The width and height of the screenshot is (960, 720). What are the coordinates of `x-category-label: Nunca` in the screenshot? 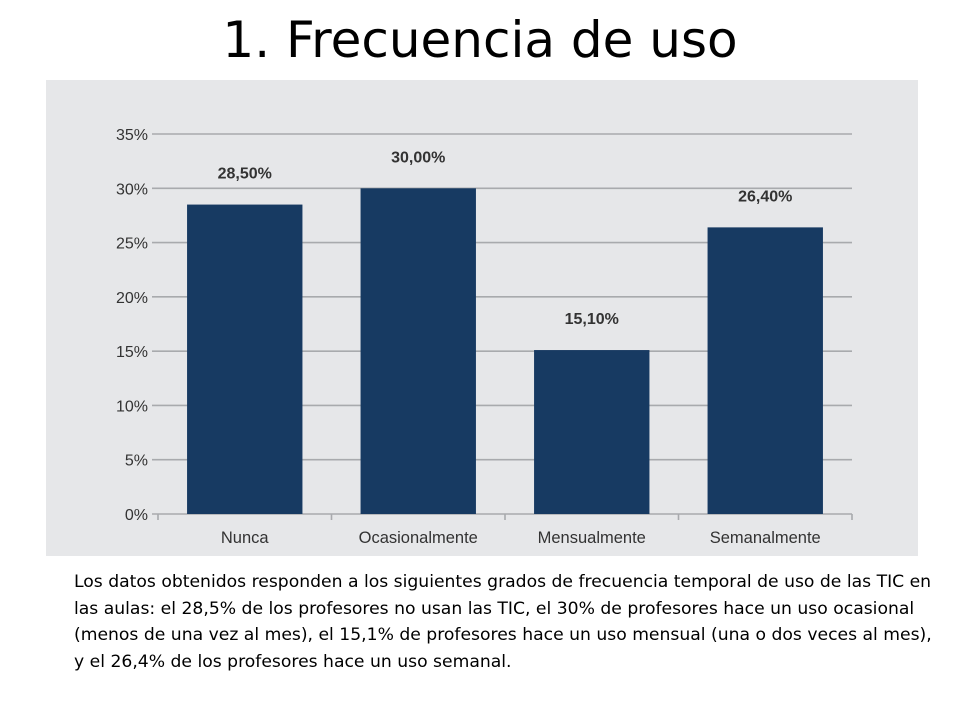 It's located at (245, 538).